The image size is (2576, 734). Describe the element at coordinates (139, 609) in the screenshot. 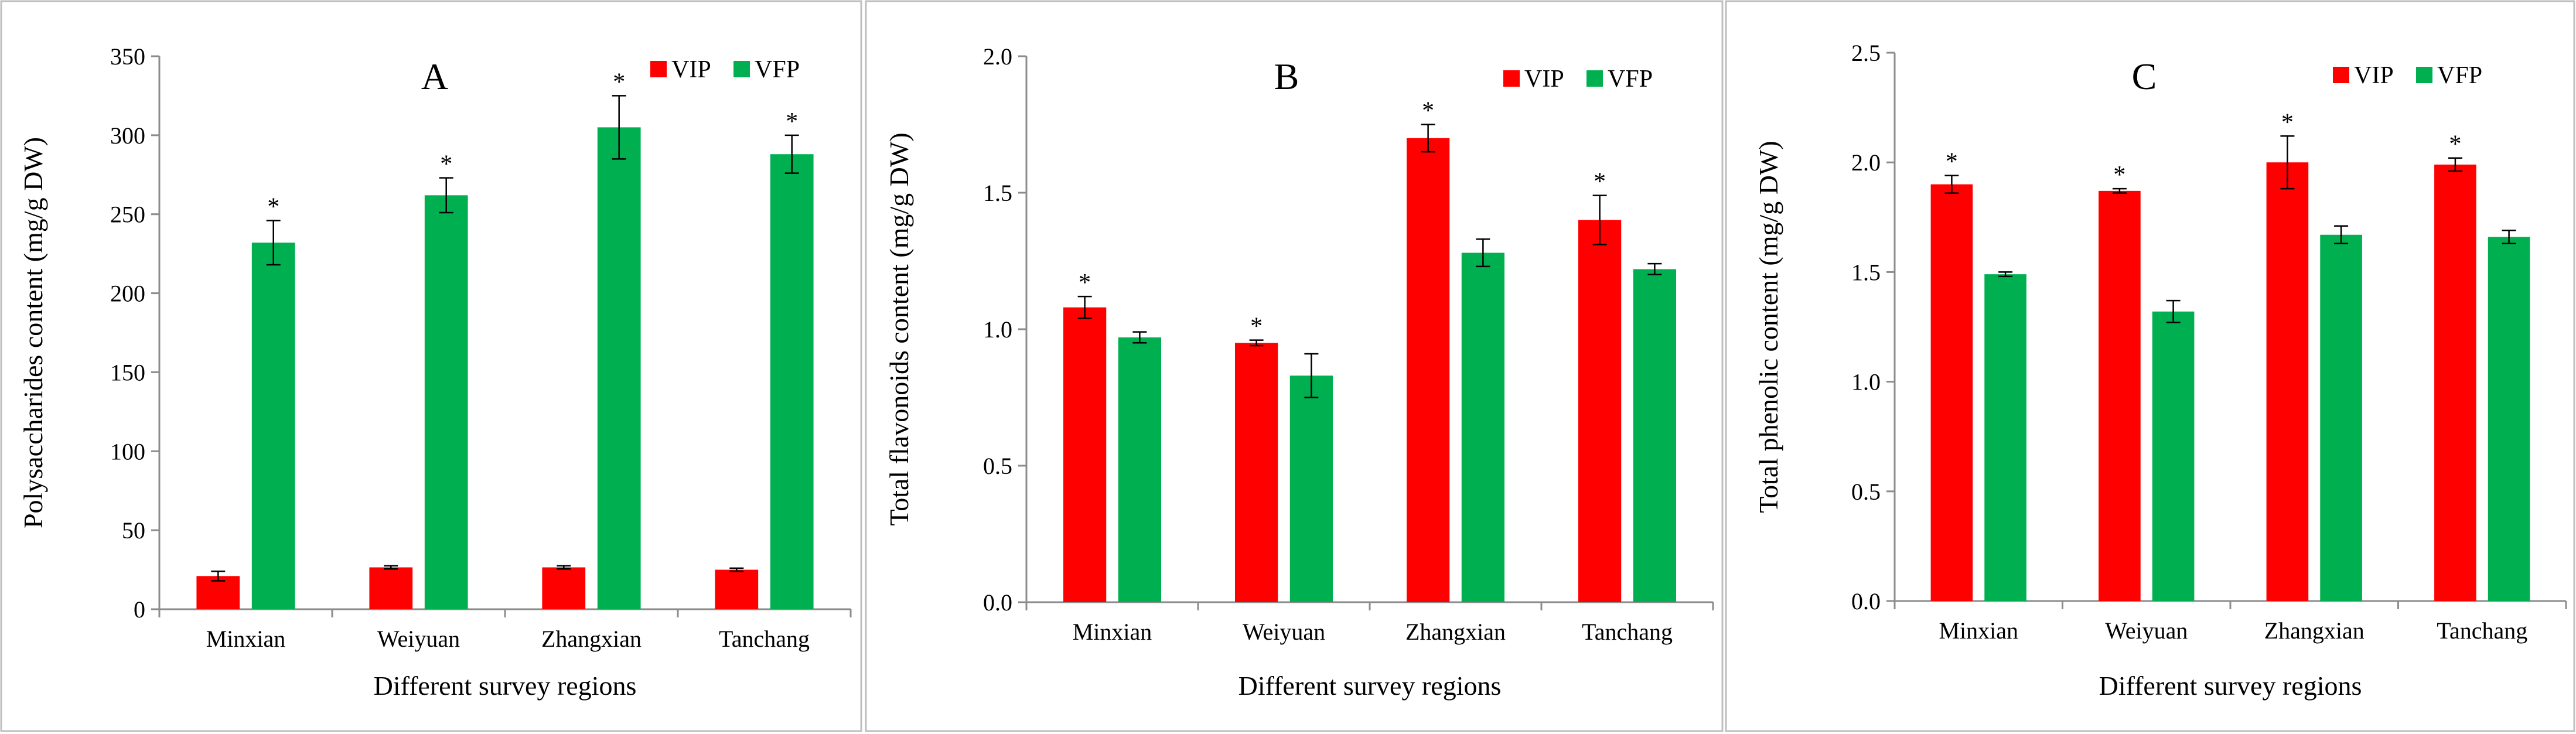

I see `y-tick-label: 0` at that location.